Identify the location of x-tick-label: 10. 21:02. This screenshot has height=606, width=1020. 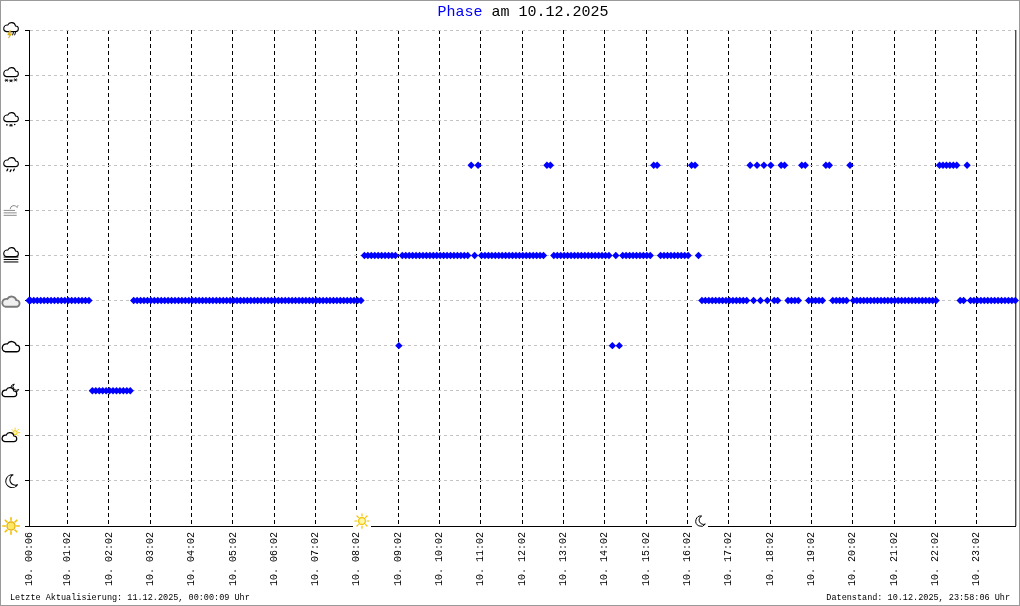
(894, 559).